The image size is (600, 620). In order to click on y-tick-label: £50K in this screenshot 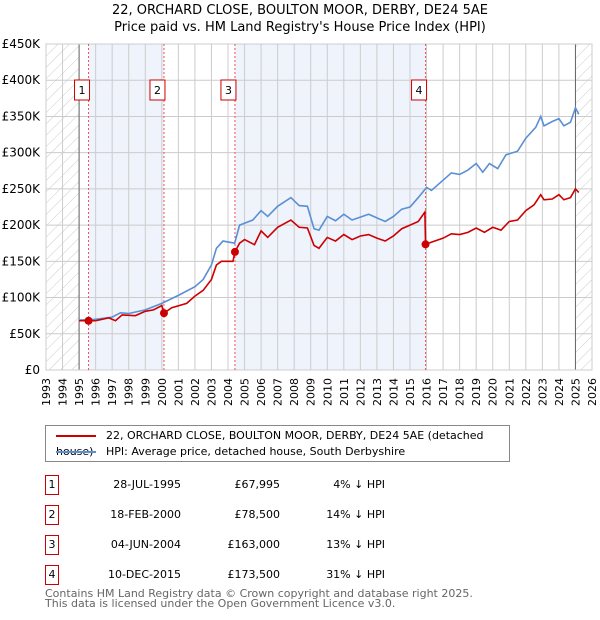, I will do `click(25, 334)`.